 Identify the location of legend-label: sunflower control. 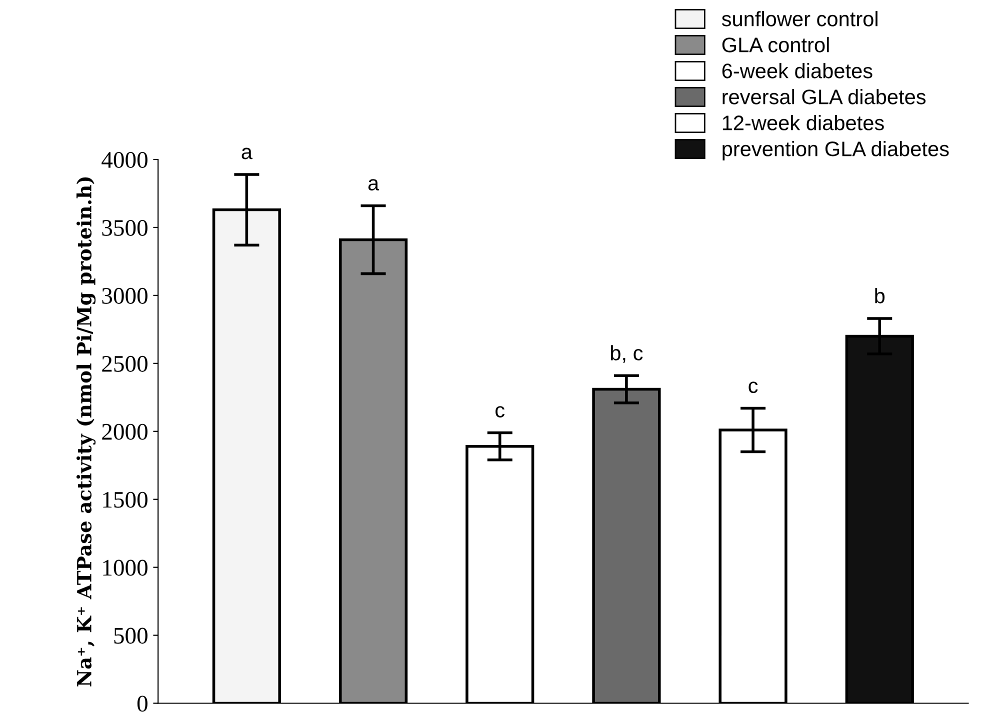
(800, 18).